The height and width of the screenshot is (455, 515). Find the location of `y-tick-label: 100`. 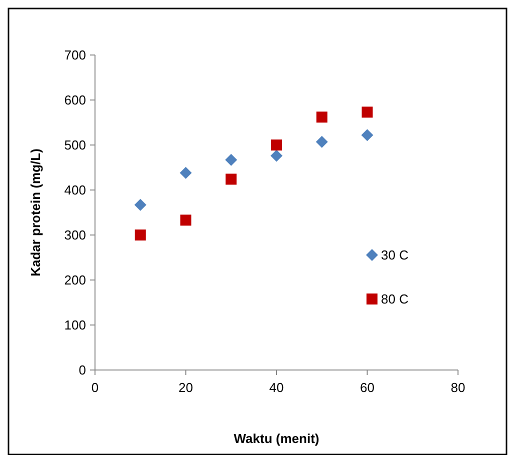

y-tick-label: 100 is located at coordinates (75, 325).